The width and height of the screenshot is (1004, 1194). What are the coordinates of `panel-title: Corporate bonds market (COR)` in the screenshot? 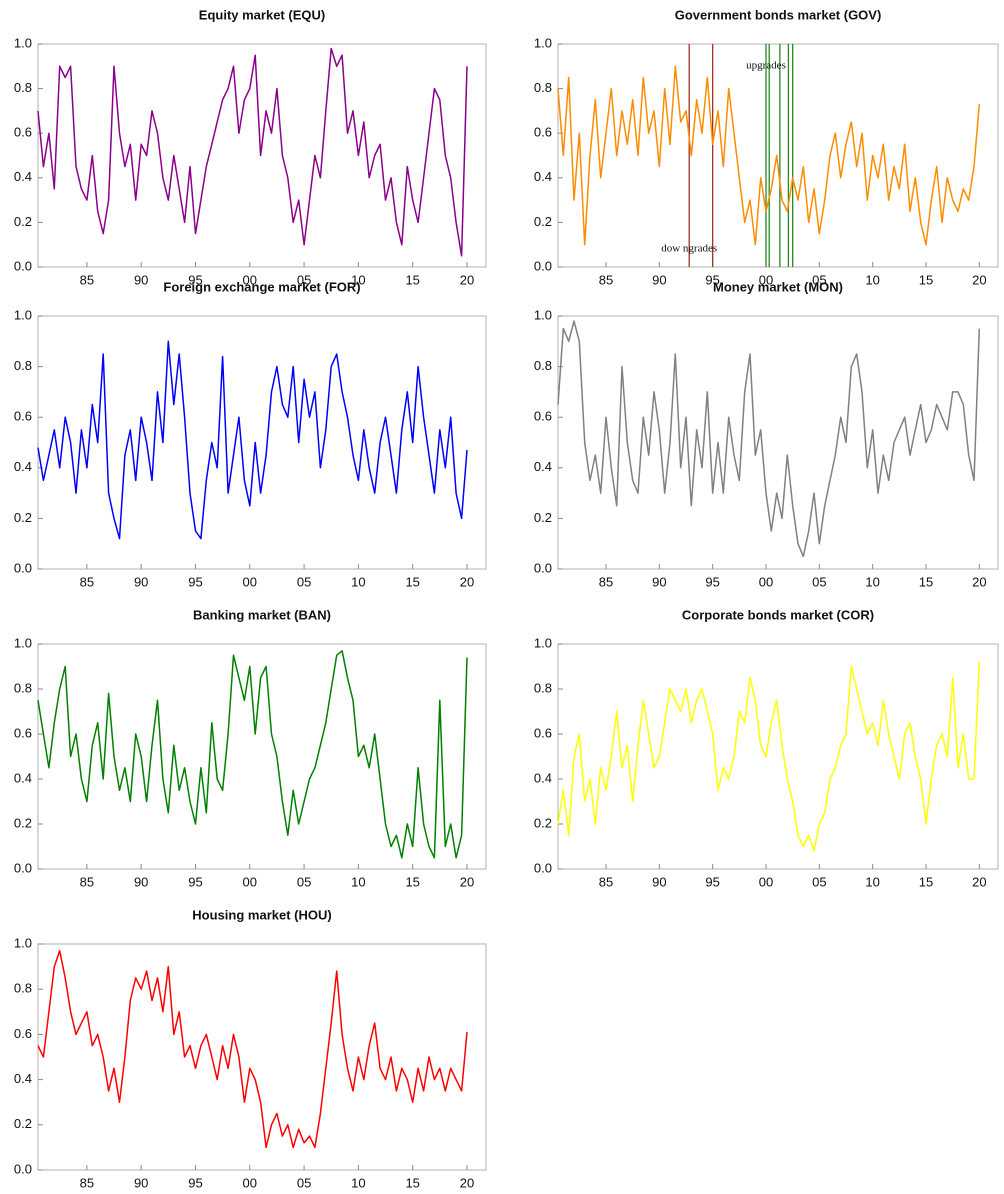 It's located at (778, 614).